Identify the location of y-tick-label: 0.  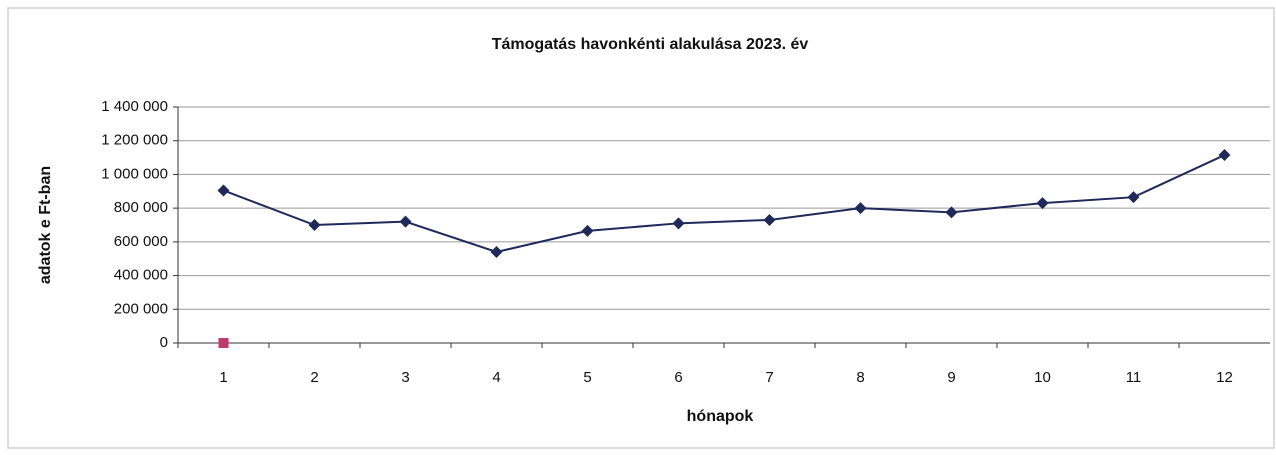
(164, 342).